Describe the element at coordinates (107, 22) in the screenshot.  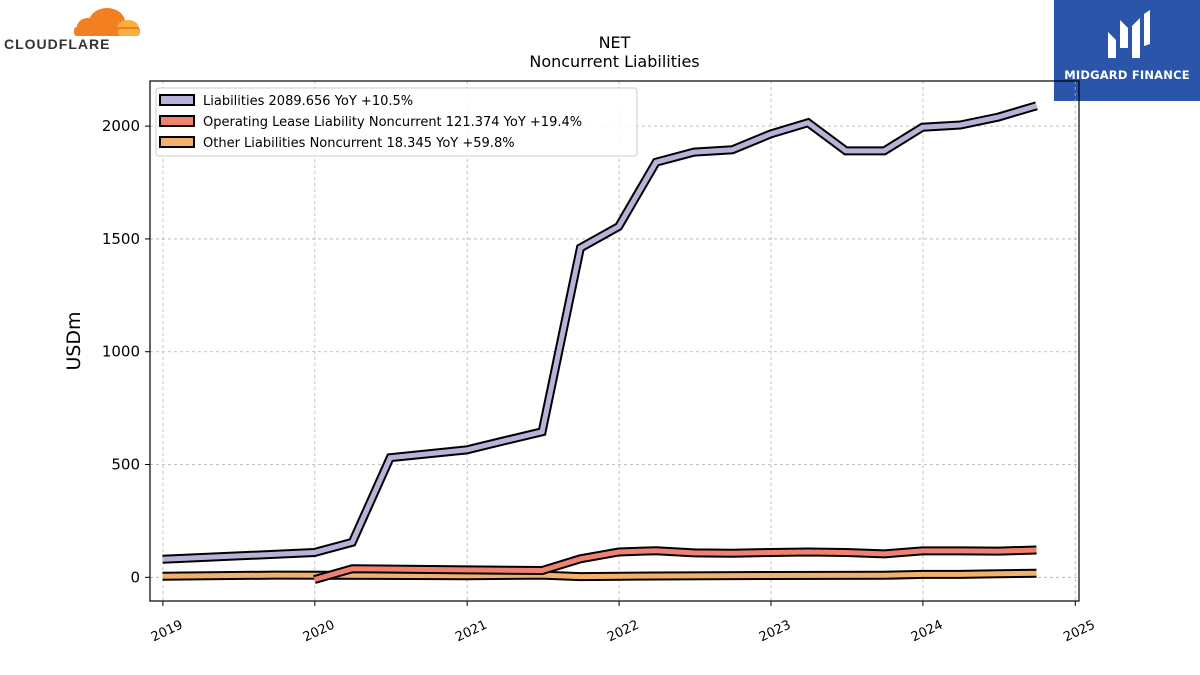
I see `cloud-icon` at that location.